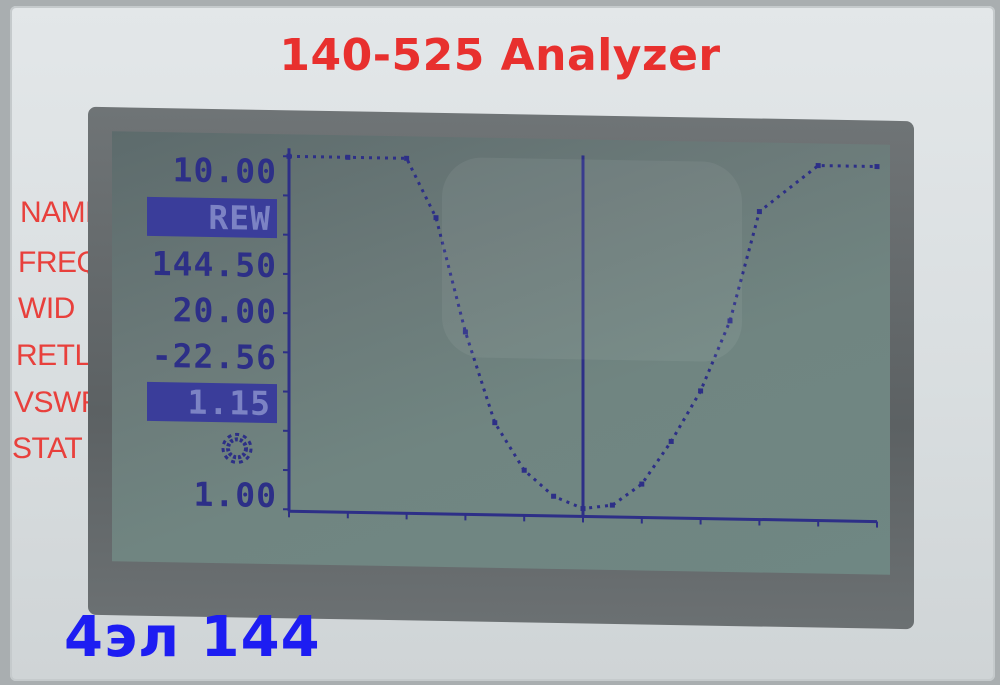  I want to click on label-retl: RETL, so click(53, 355).